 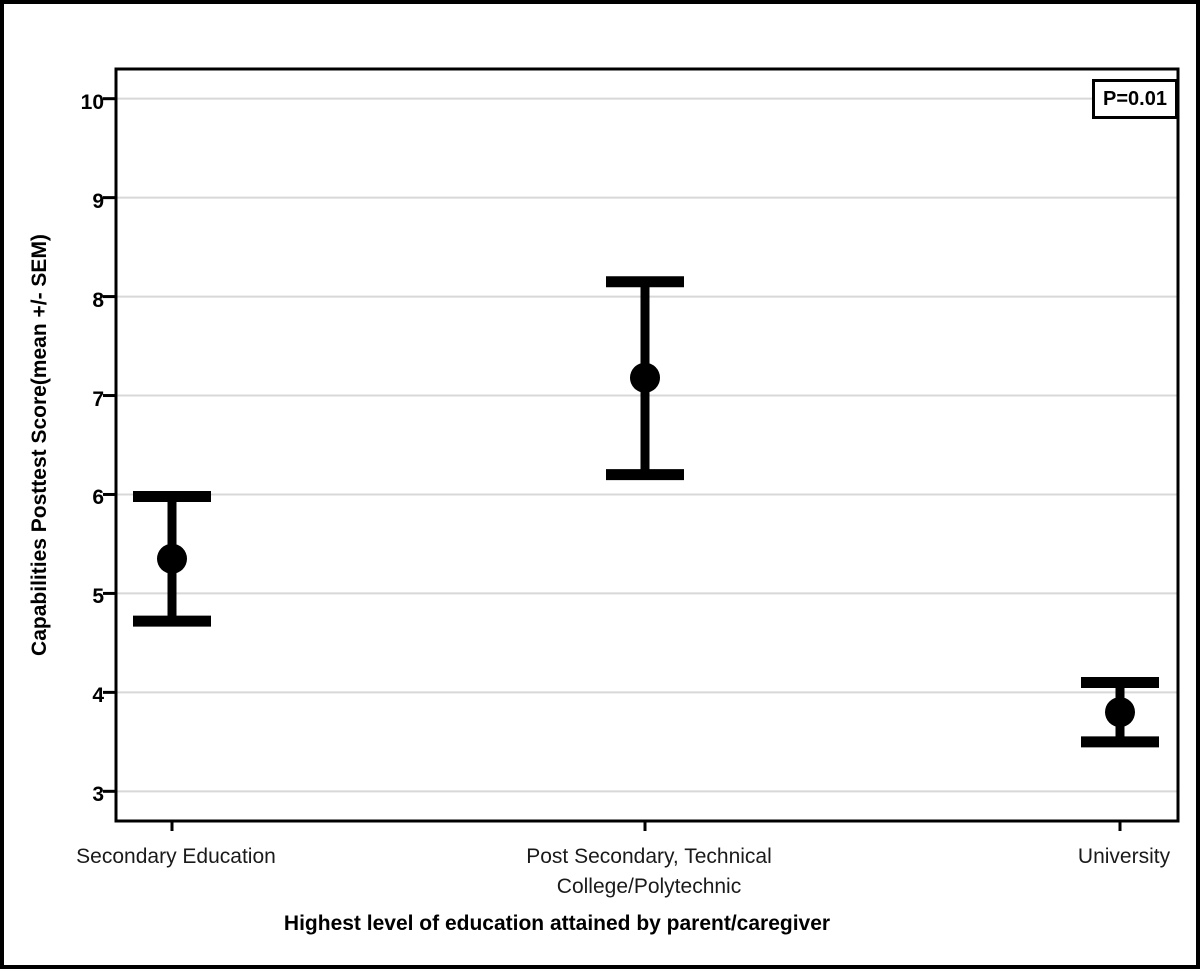 I want to click on y-tick-label-9: 9, so click(x=98, y=201).